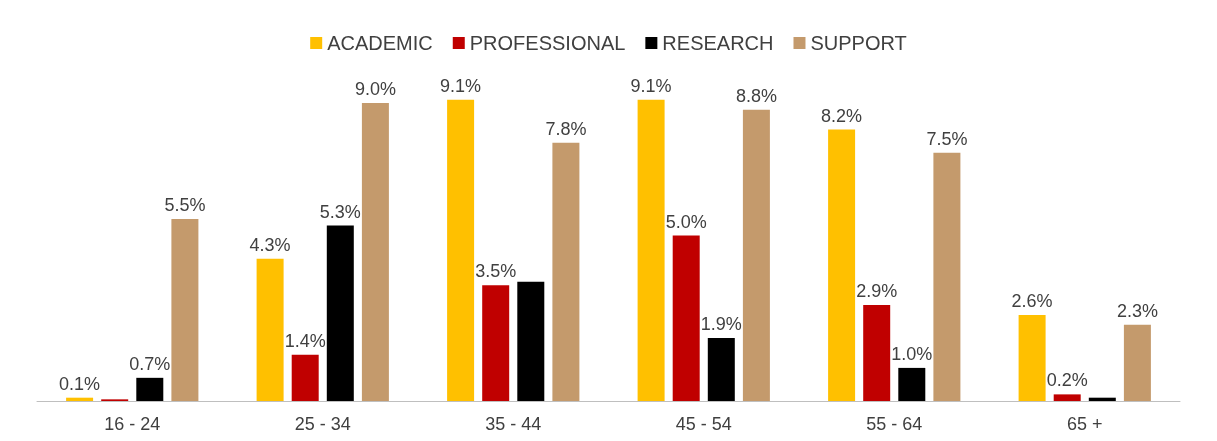  I want to click on data-label: 5.5%, so click(185, 204).